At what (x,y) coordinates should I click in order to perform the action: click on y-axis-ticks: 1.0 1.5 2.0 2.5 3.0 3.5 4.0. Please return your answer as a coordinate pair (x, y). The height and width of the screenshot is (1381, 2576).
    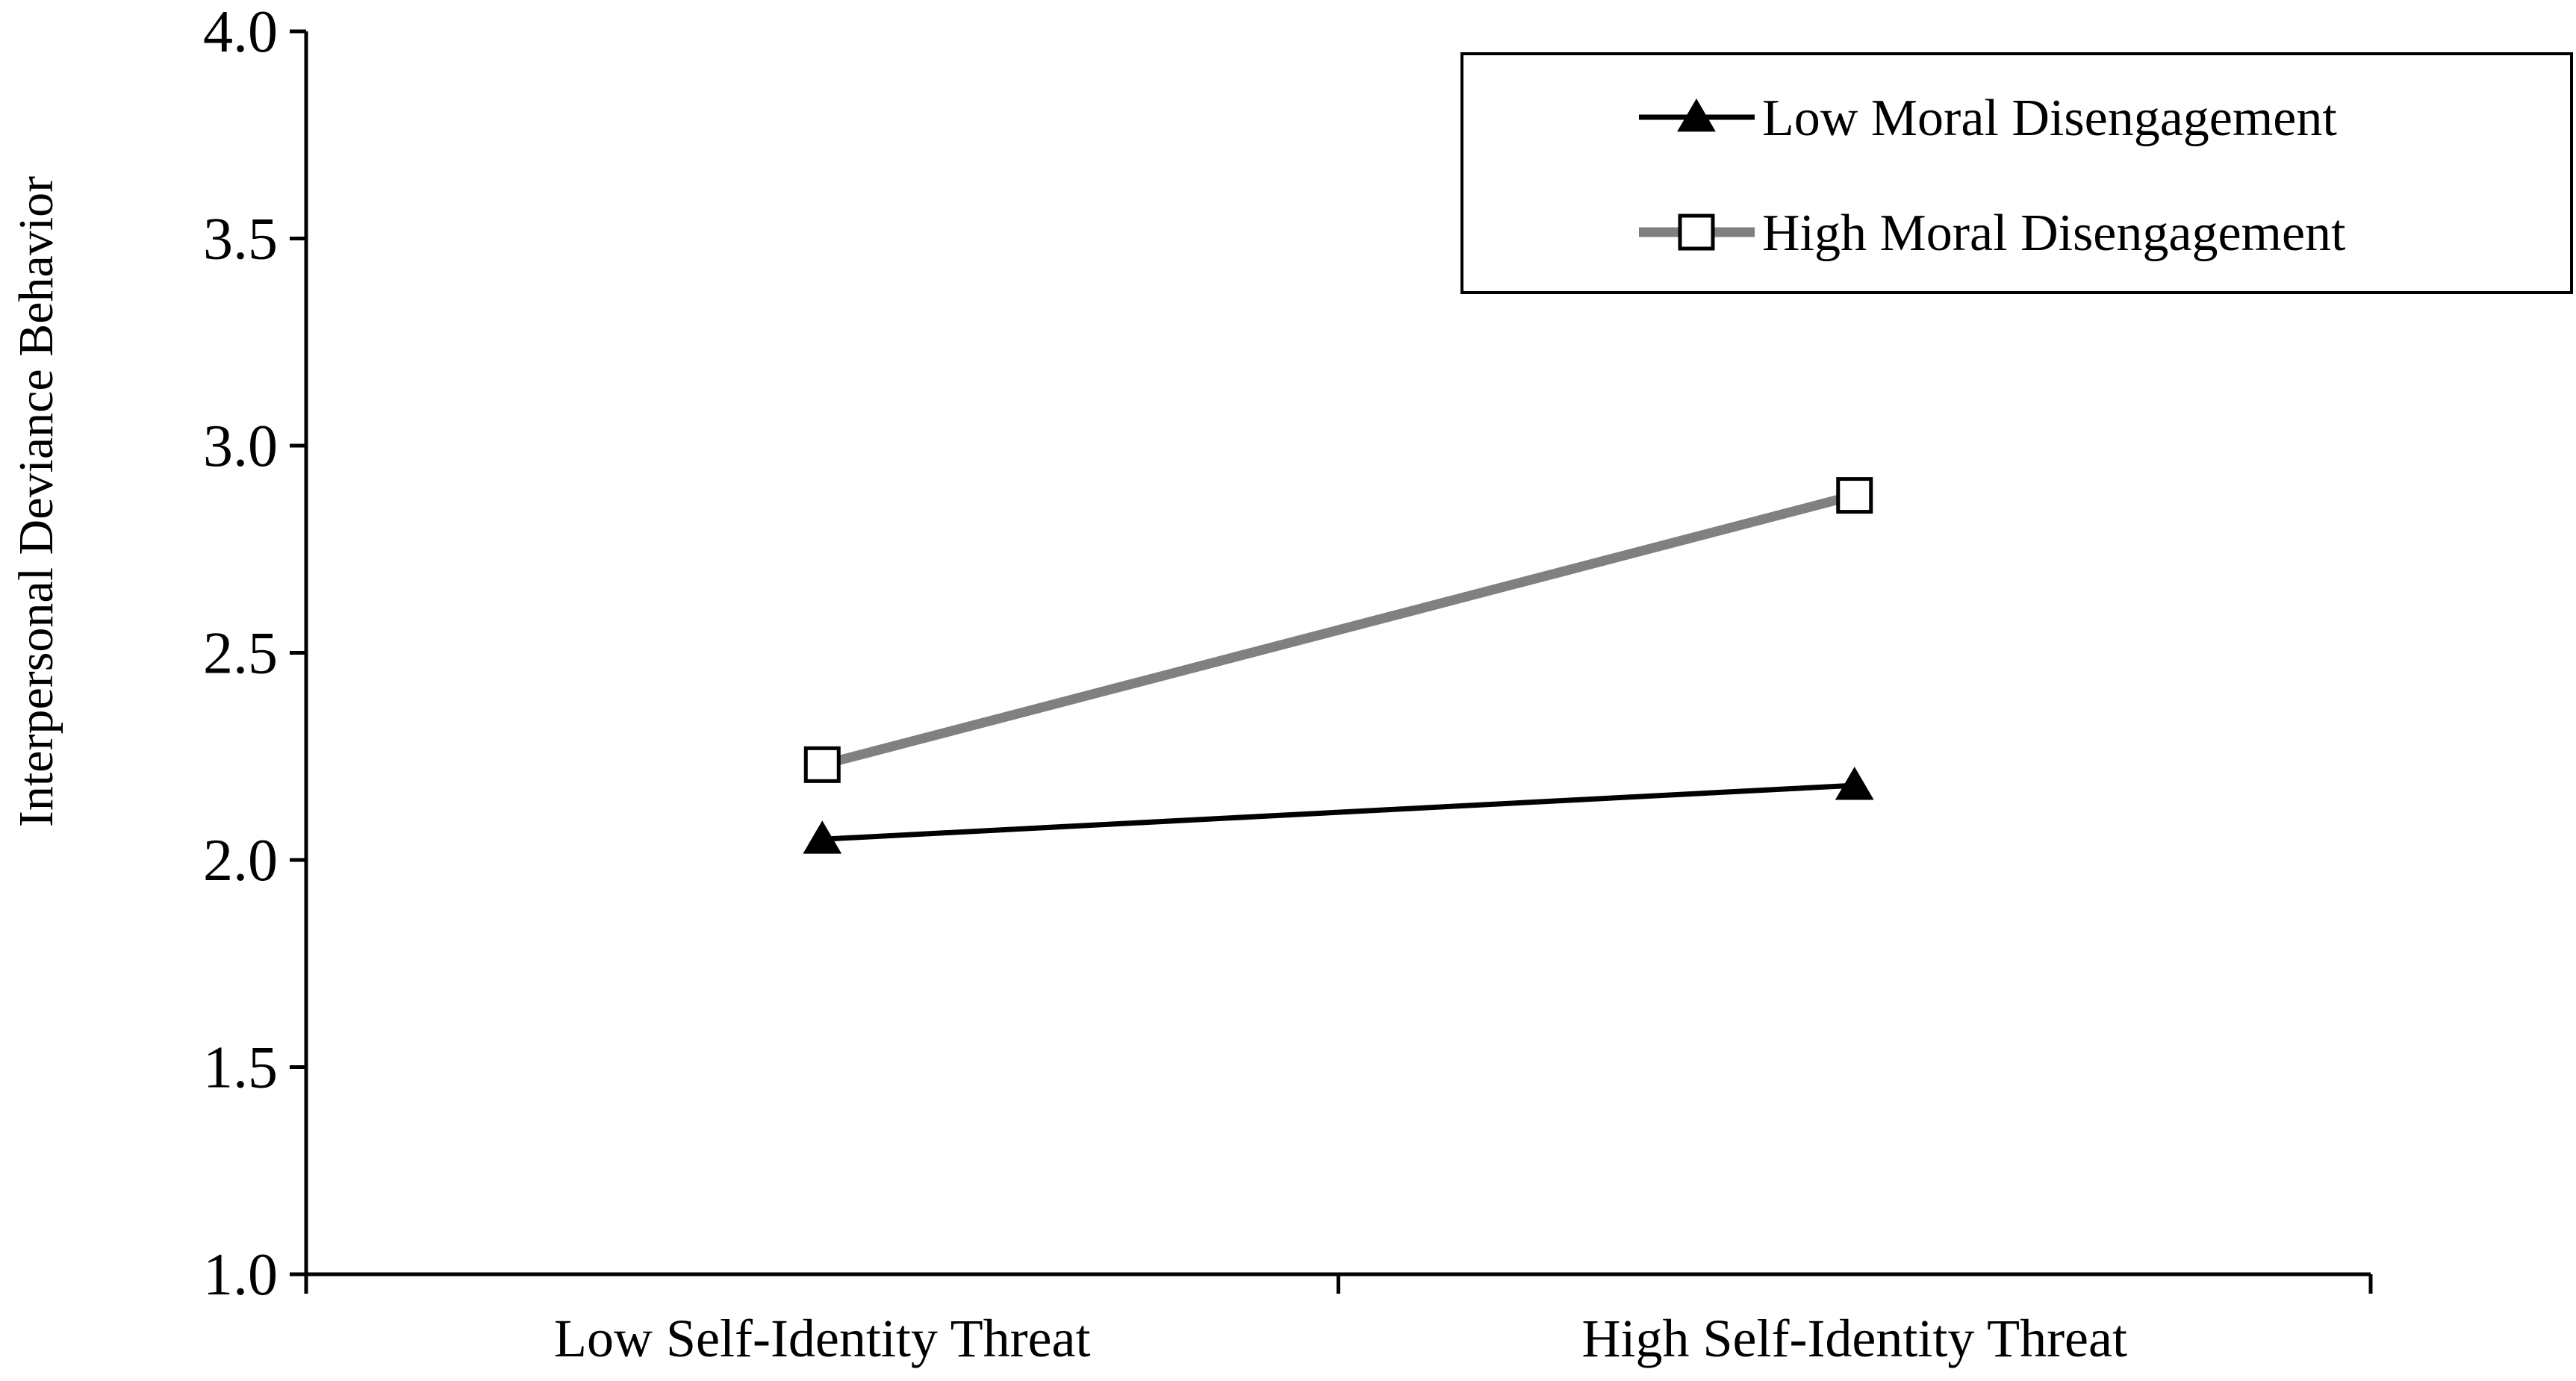
    Looking at the image, I should click on (254, 654).